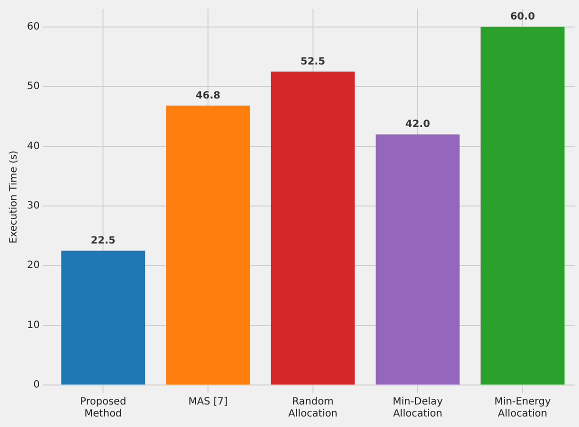 This screenshot has height=427, width=579. I want to click on y-tick-label: 20, so click(33, 266).